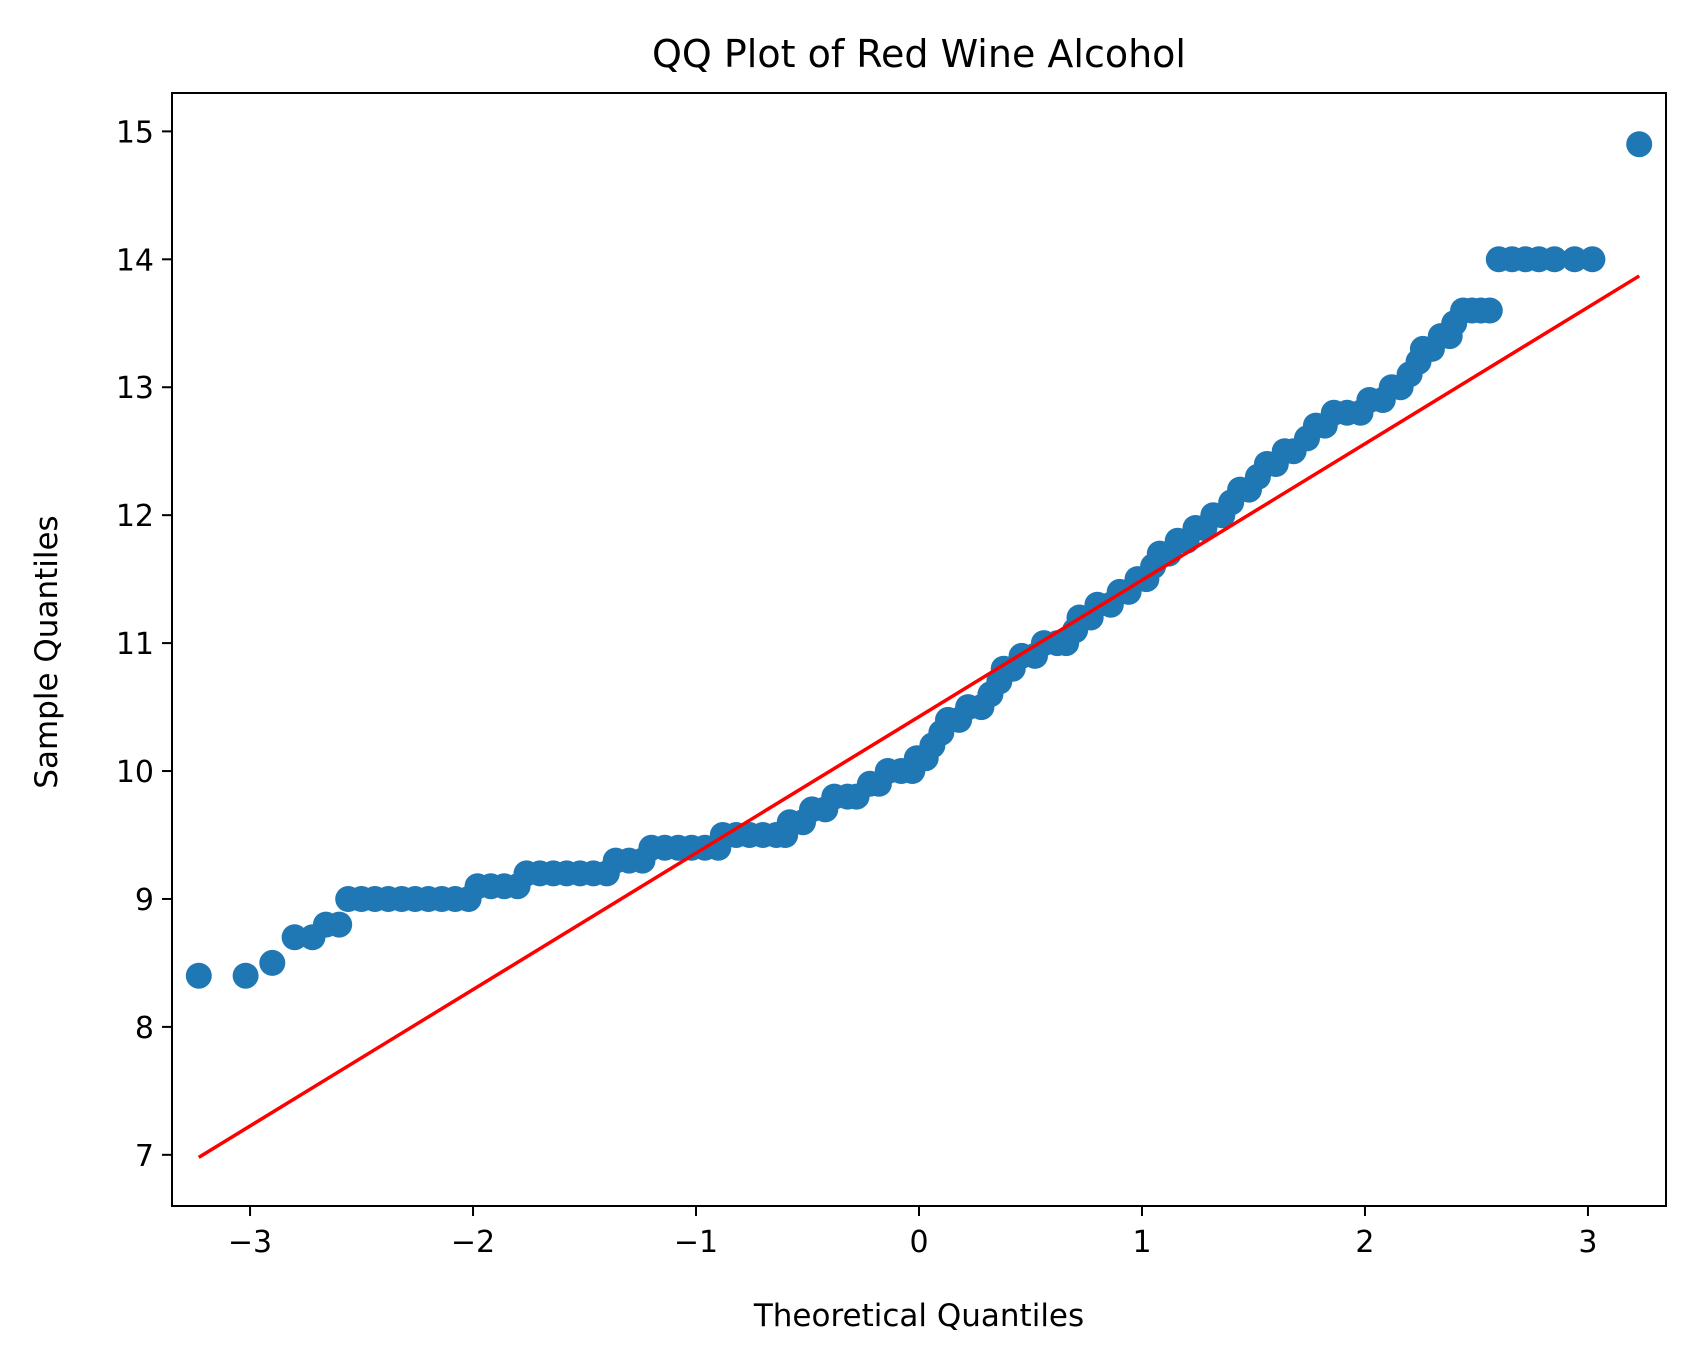 The height and width of the screenshot is (1361, 1688). Describe the element at coordinates (250, 1242) in the screenshot. I see `x-tick-label: −3` at that location.